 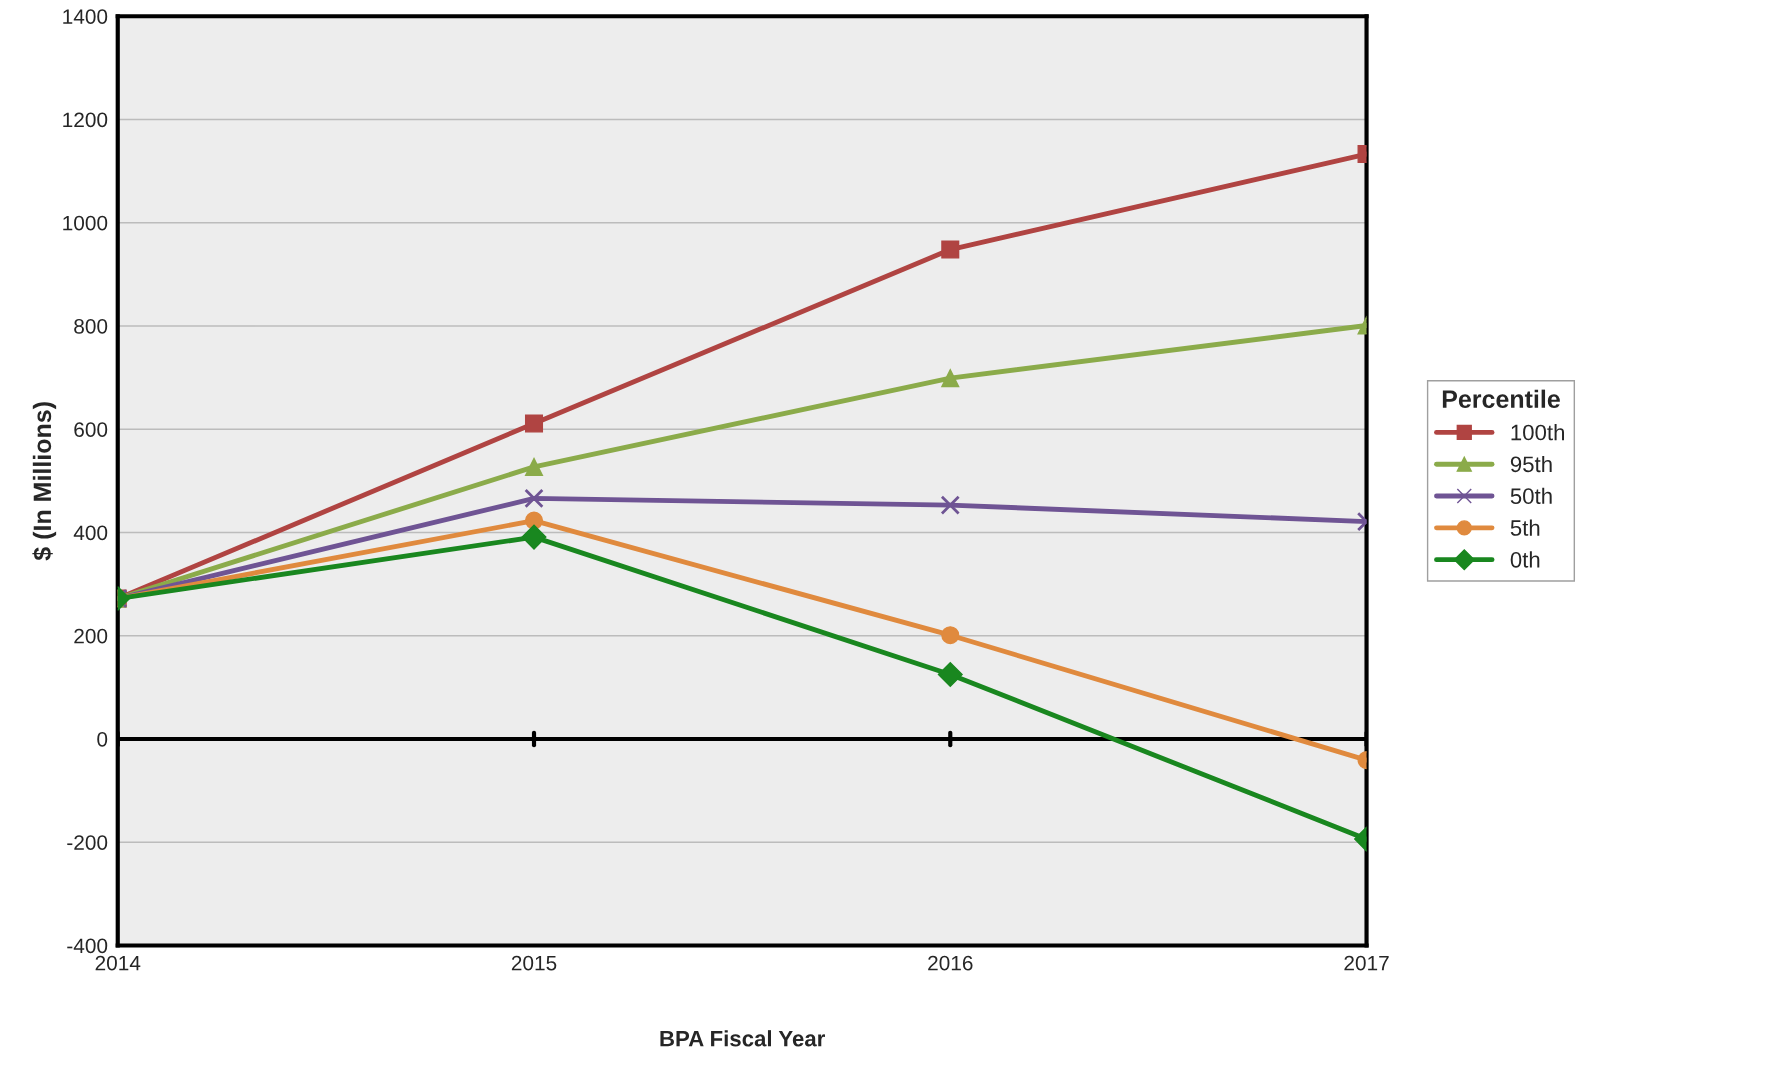 What do you see at coordinates (1501, 398) in the screenshot?
I see `legend-title: Percentile` at bounding box center [1501, 398].